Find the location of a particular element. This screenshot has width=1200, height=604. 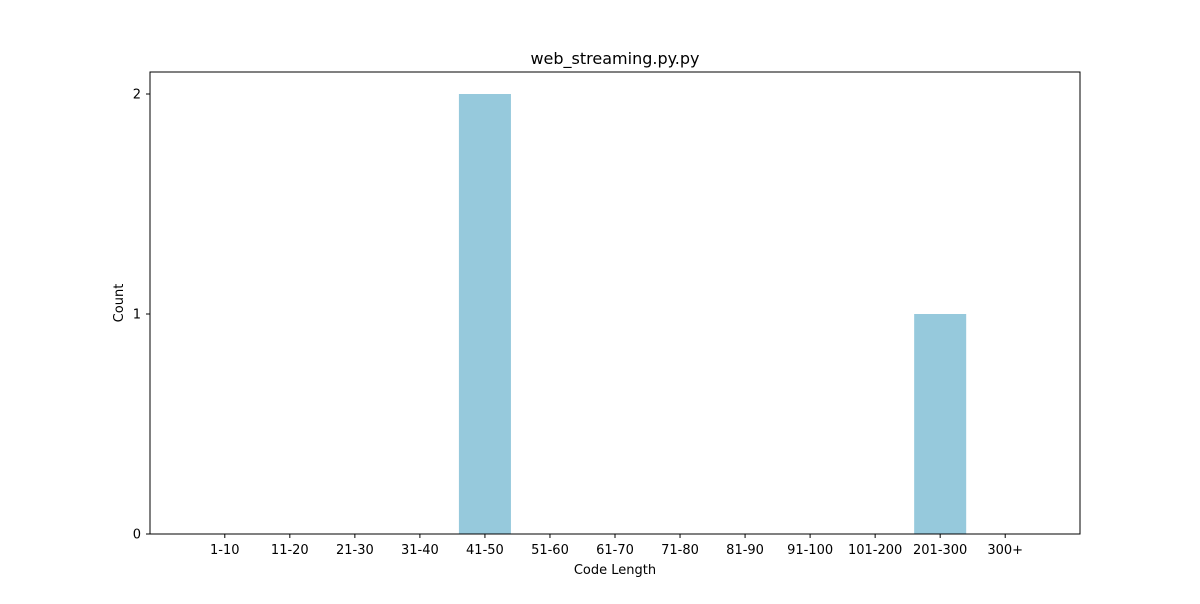

x-tick-label: 61-70 is located at coordinates (615, 550).